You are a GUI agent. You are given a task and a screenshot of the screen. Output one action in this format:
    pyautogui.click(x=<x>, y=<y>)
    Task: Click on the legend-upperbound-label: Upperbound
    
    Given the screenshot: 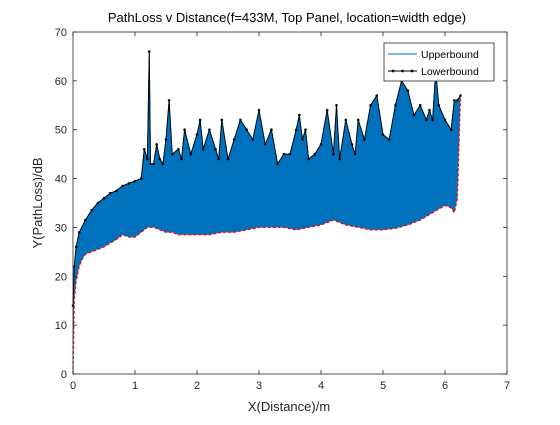 What is the action you would take?
    pyautogui.click(x=450, y=55)
    